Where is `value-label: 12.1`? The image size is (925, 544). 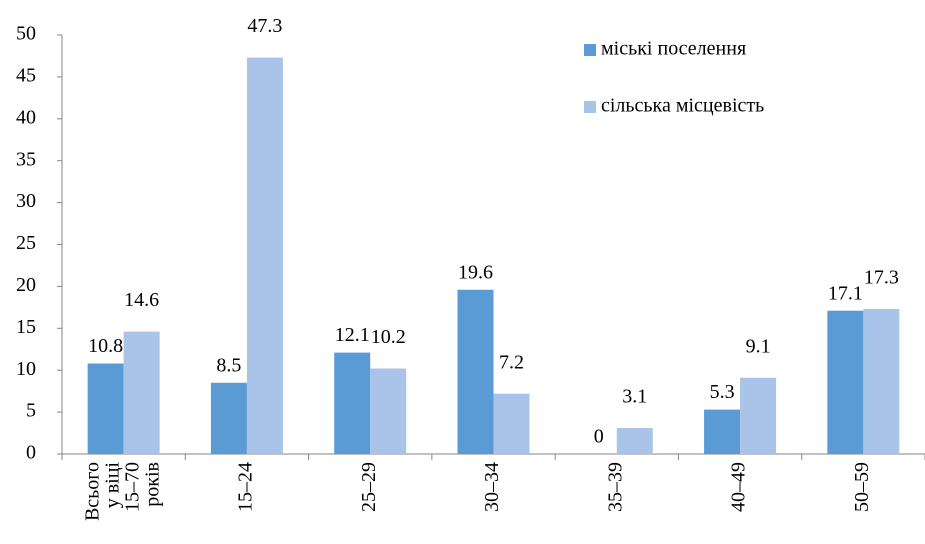
value-label: 12.1 is located at coordinates (352, 335).